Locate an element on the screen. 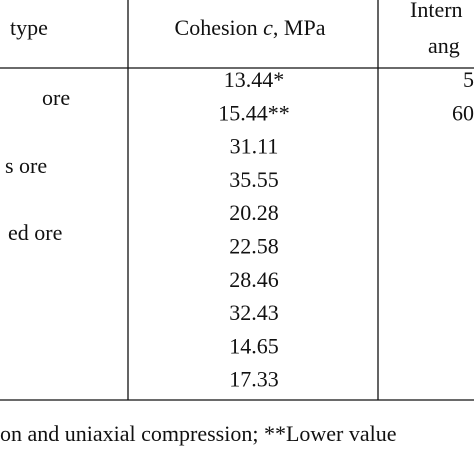  ore-type-cell: ed ore is located at coordinates (35, 232).